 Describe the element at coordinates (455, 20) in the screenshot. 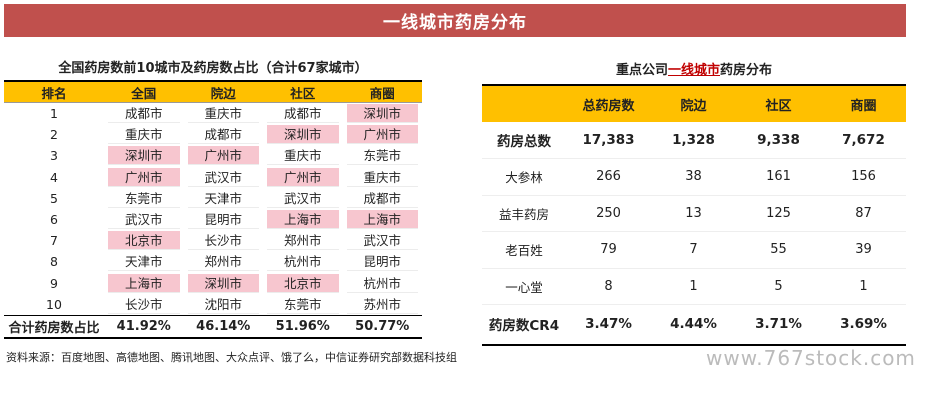

I see `page-title: 一线城市药房分布` at that location.